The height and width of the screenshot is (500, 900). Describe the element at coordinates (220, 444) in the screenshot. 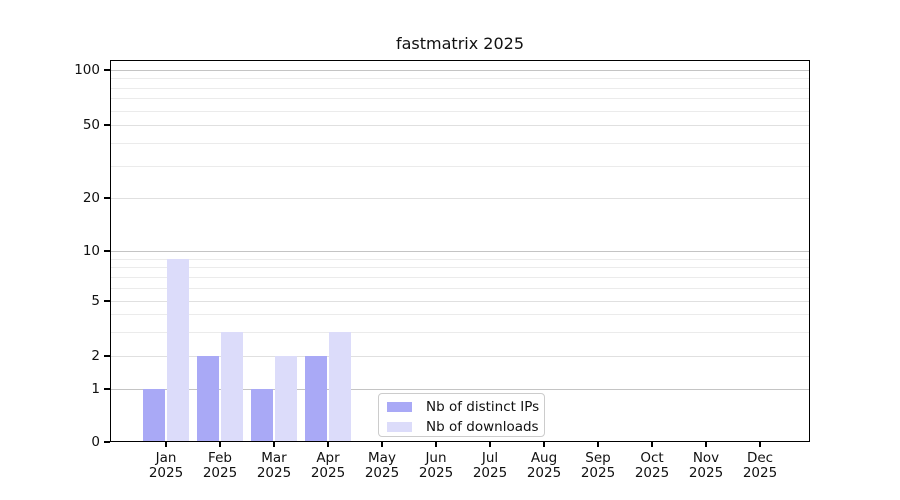

I see `x-tick-mark-feb` at that location.